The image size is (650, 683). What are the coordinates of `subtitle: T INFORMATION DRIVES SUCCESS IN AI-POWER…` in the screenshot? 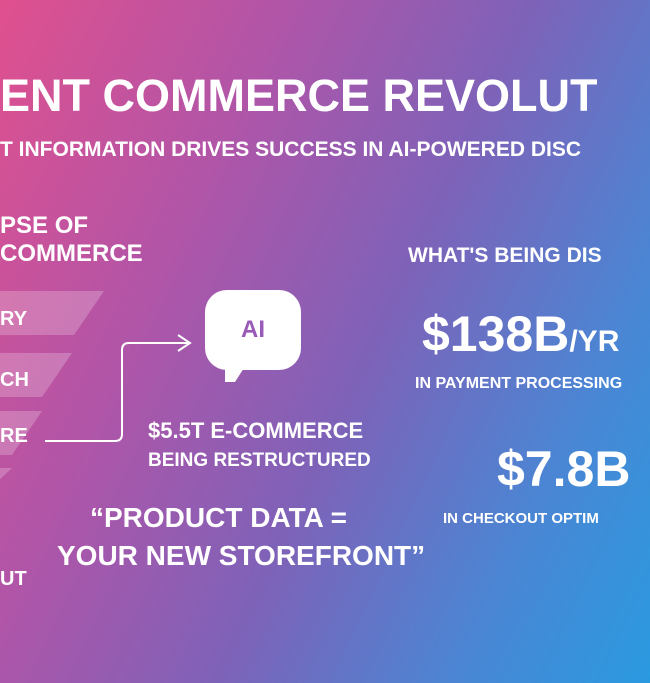 It's located at (291, 149).